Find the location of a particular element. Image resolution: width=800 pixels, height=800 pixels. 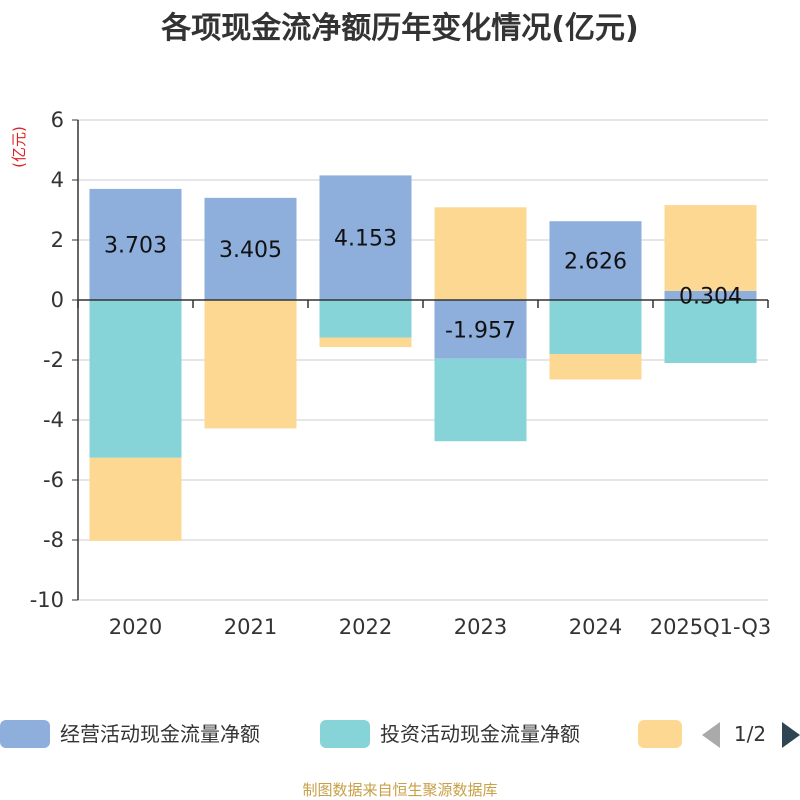

legend-label-operating: 经营活动现金流量净额 is located at coordinates (160, 734).